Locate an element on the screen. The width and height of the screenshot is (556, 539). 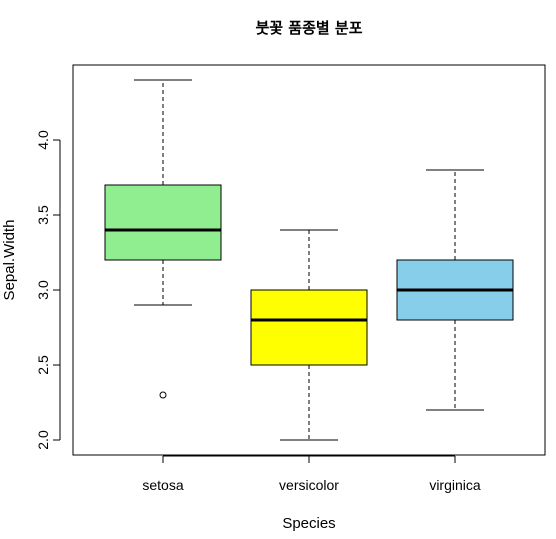
box-versicolor is located at coordinates (309, 335).